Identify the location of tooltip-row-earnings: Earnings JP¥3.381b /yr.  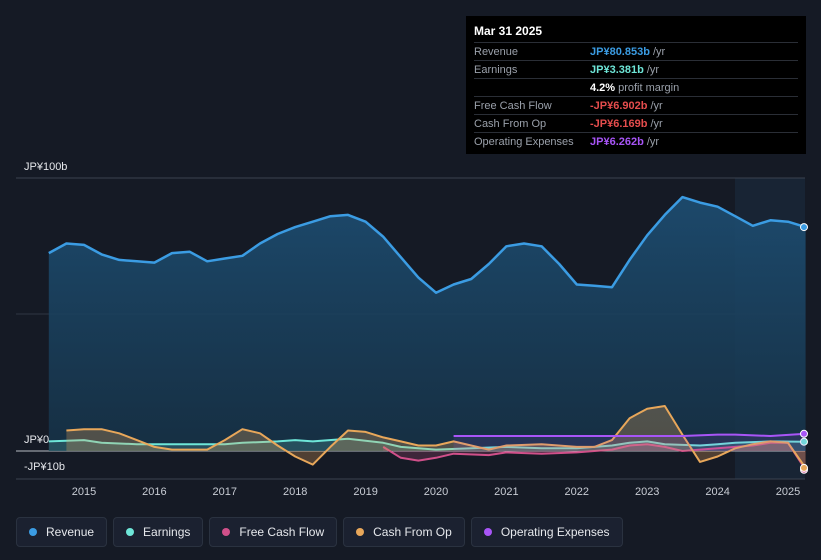
(636, 69).